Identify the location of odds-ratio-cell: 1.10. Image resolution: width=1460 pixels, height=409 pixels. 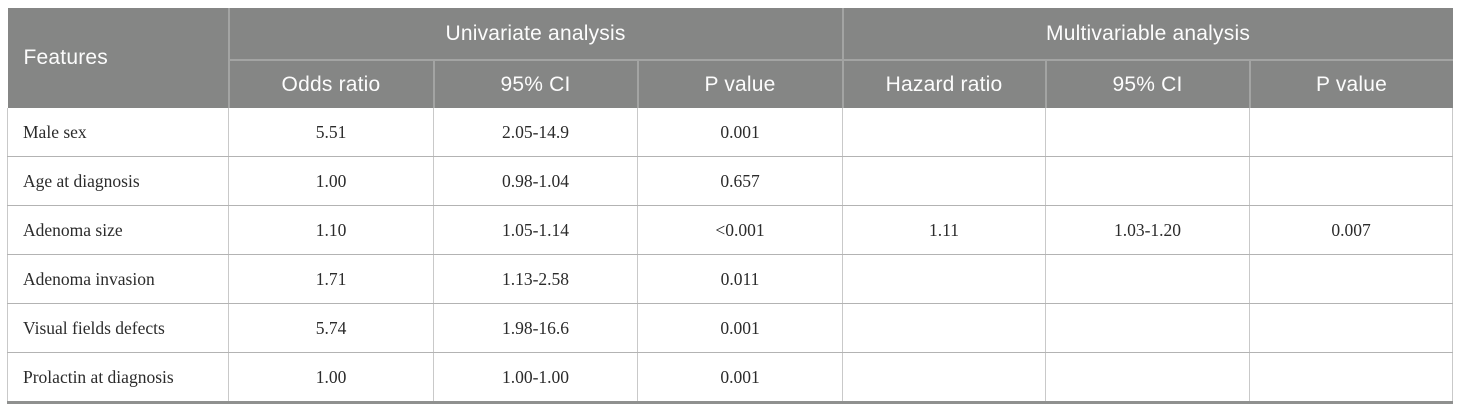
(331, 230).